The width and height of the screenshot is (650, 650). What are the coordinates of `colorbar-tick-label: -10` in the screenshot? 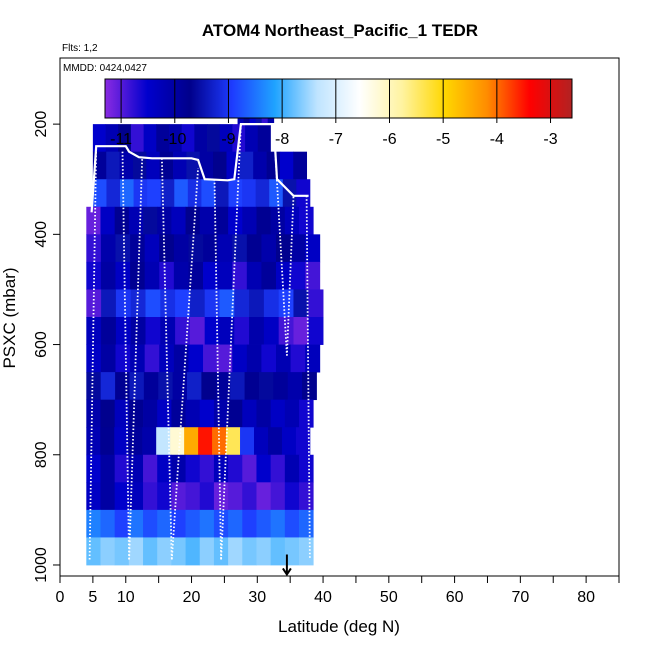 It's located at (174, 139).